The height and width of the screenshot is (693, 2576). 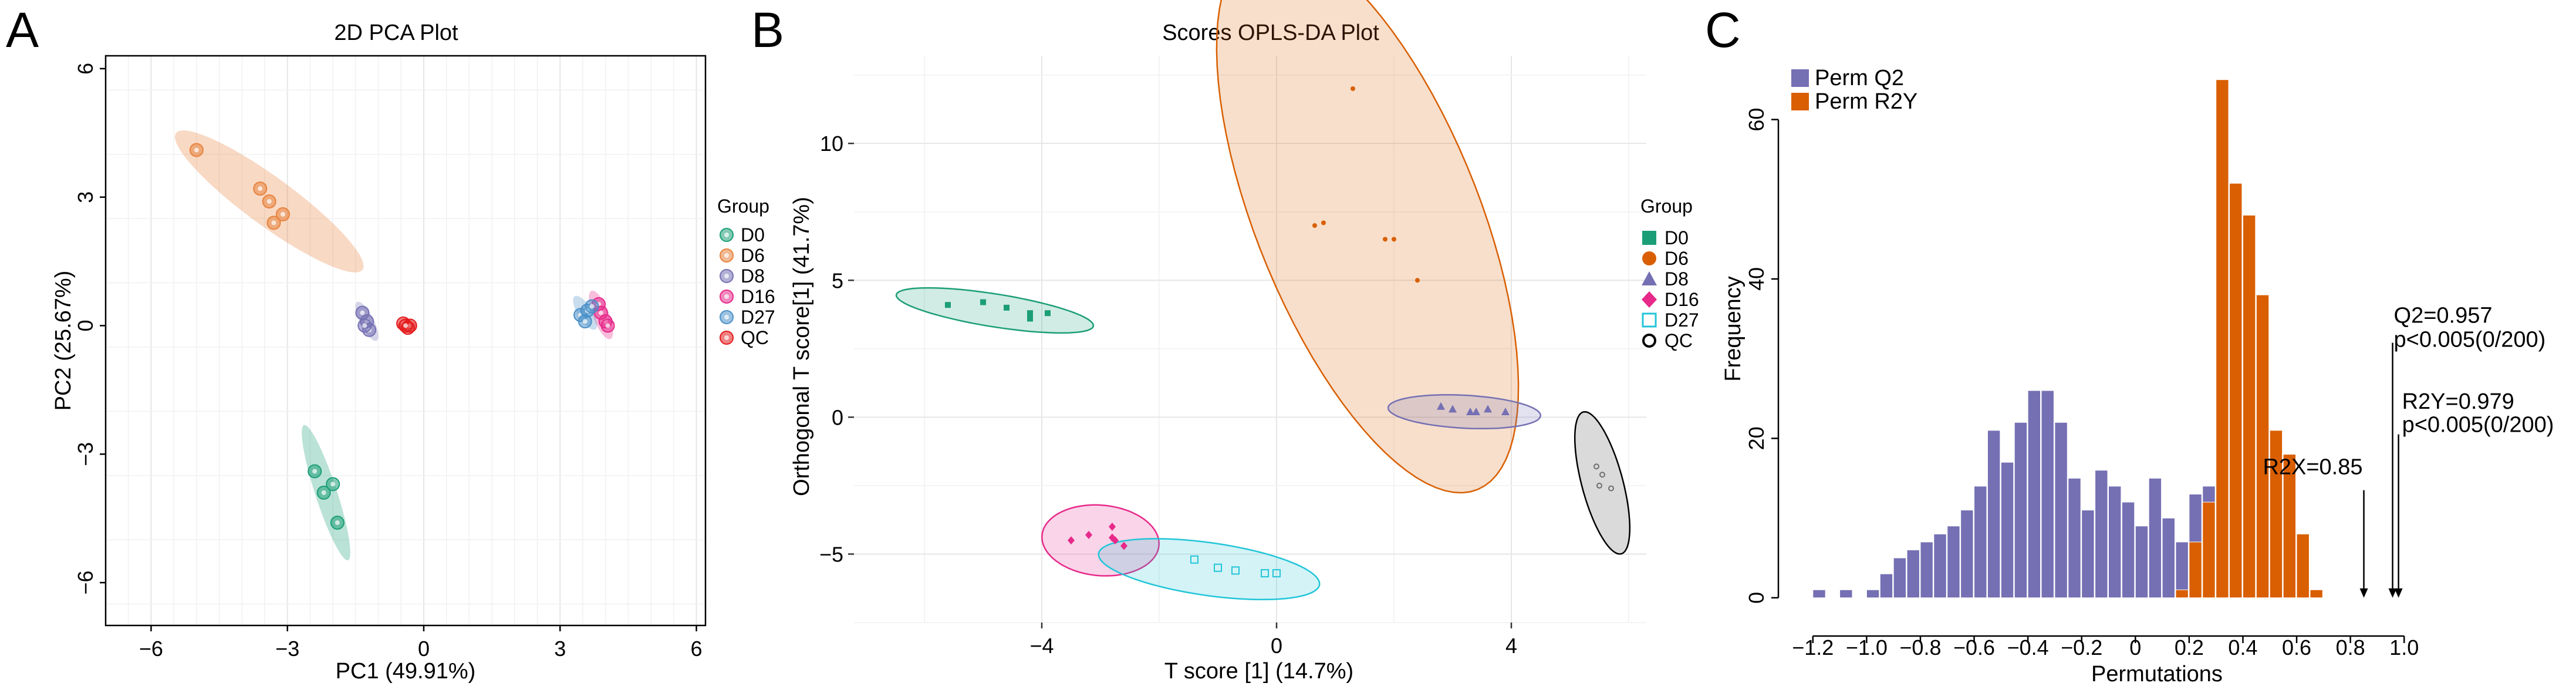 I want to click on opls-y-tick-label: 10, so click(x=831, y=144).